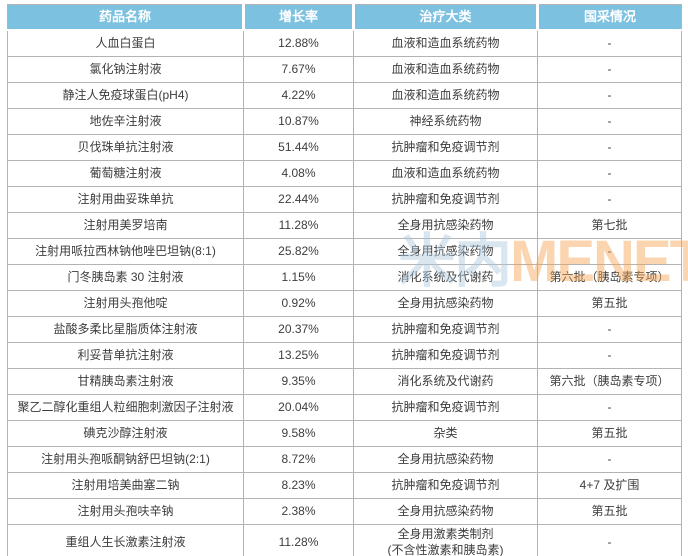 The image size is (688, 556). What do you see at coordinates (125, 147) in the screenshot?
I see `cell-drug-name: 贝伐珠单抗注射液` at bounding box center [125, 147].